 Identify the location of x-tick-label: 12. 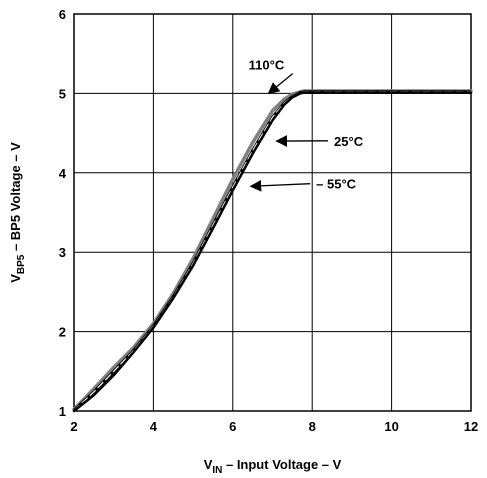
(471, 426).